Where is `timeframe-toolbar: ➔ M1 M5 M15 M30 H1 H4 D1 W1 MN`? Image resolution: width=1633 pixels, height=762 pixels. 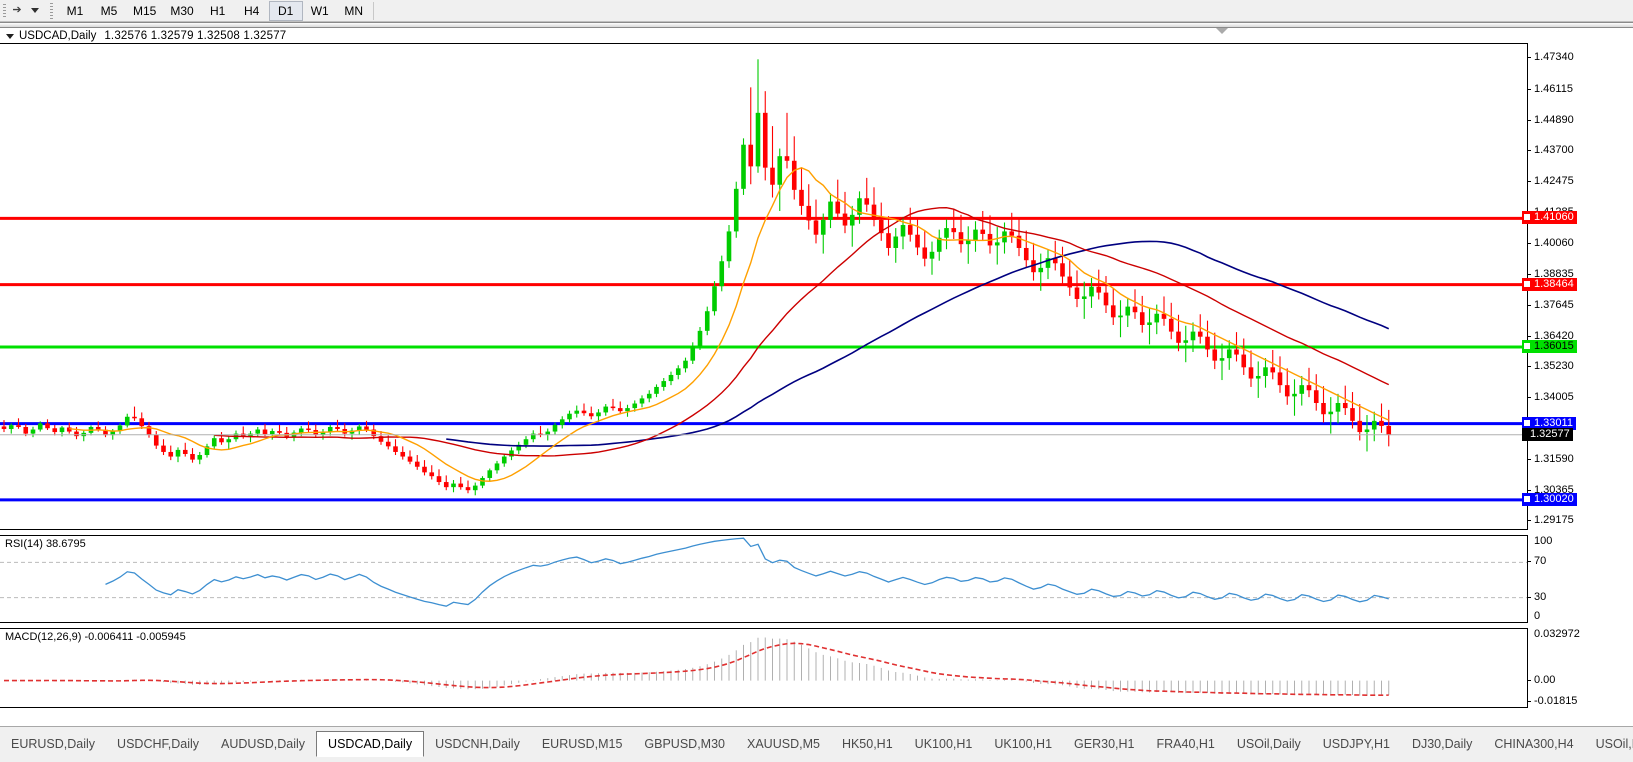
timeframe-toolbar: ➔ M1 M5 M15 M30 H1 H4 D1 W1 MN is located at coordinates (816, 11).